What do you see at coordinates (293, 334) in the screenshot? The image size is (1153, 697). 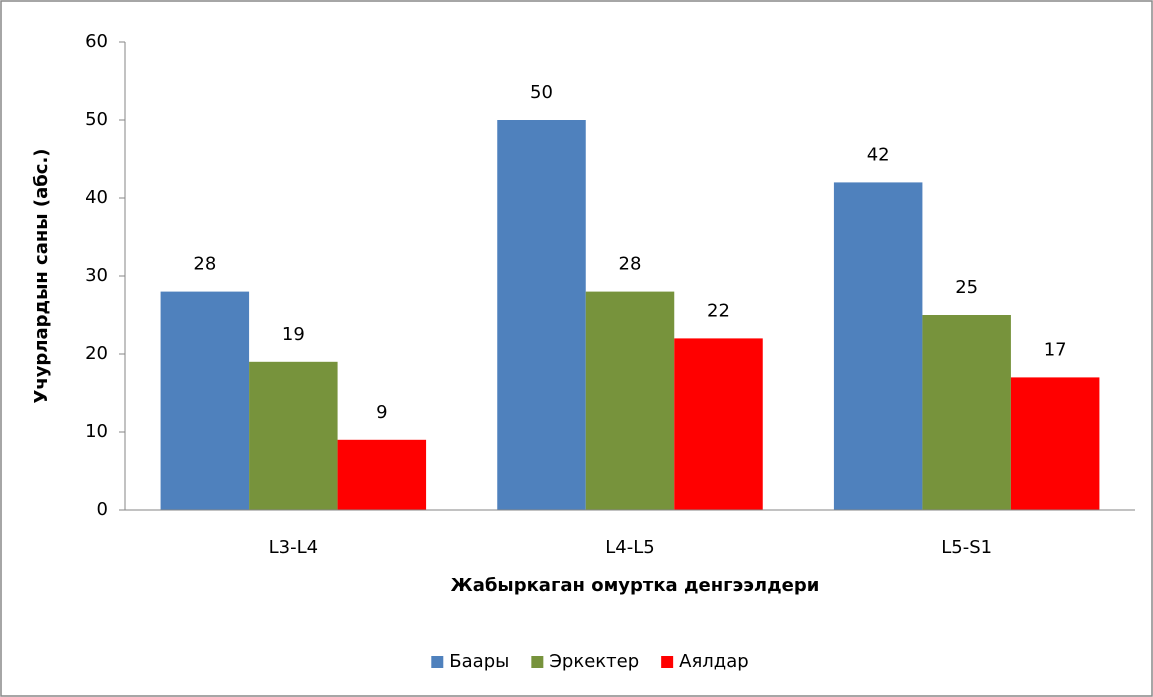 I see `data-label: 19` at bounding box center [293, 334].